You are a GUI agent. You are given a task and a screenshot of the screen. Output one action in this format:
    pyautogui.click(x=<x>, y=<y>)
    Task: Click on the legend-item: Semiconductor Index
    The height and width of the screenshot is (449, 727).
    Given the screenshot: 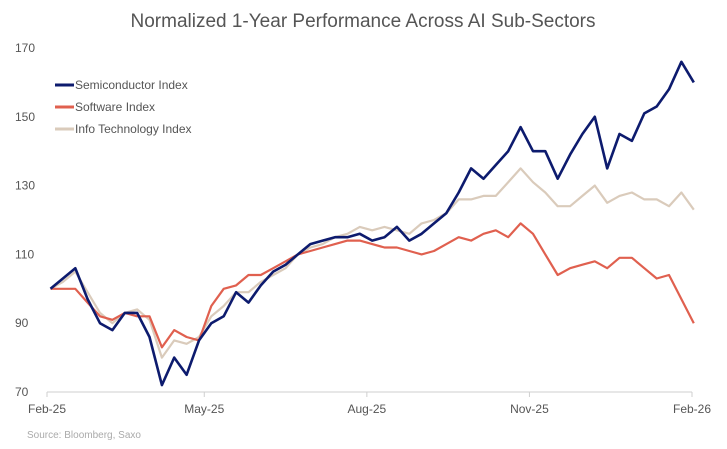 What is the action you would take?
    pyautogui.click(x=121, y=85)
    